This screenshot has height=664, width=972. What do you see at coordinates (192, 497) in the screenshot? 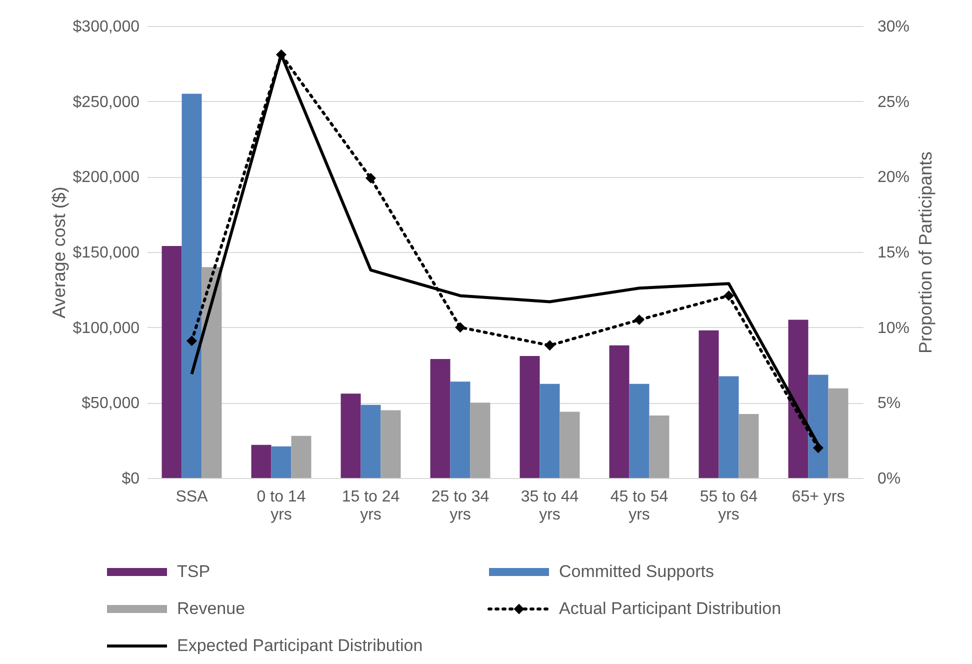
I see `x-tick-label: SSA` at bounding box center [192, 497].